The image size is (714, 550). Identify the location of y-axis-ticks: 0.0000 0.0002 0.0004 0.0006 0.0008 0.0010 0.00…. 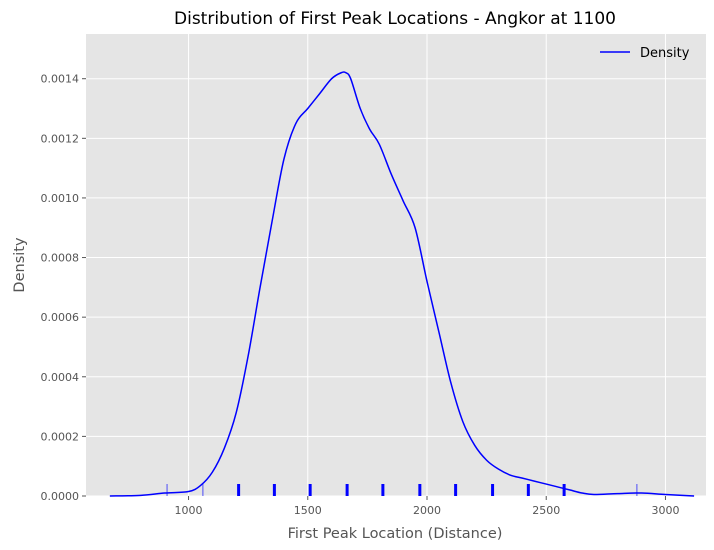
(63, 288).